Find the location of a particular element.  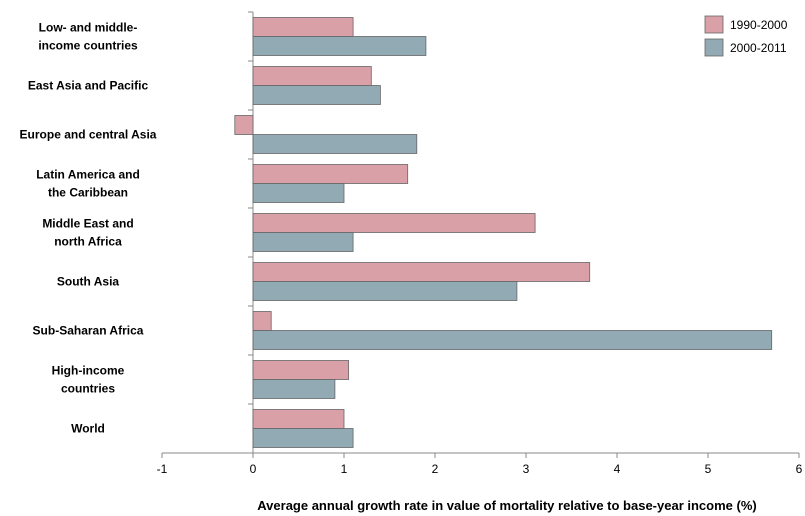

category-label-line: countries is located at coordinates (88, 389).